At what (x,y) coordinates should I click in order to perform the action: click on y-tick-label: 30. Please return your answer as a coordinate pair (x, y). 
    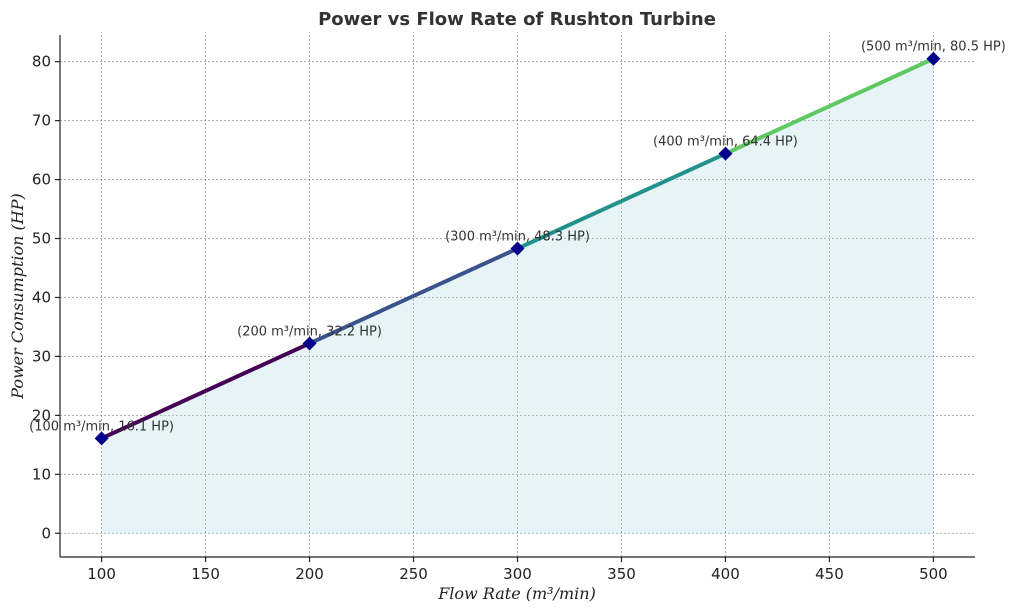
    Looking at the image, I should click on (41, 356).